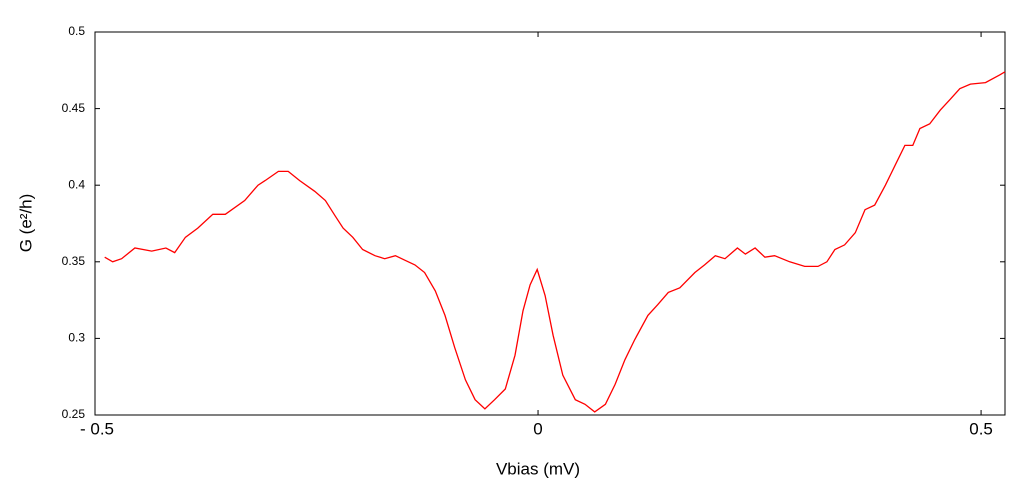 Image resolution: width=1024 pixels, height=484 pixels. Describe the element at coordinates (74, 108) in the screenshot. I see `y-tick-label: 0.45` at that location.